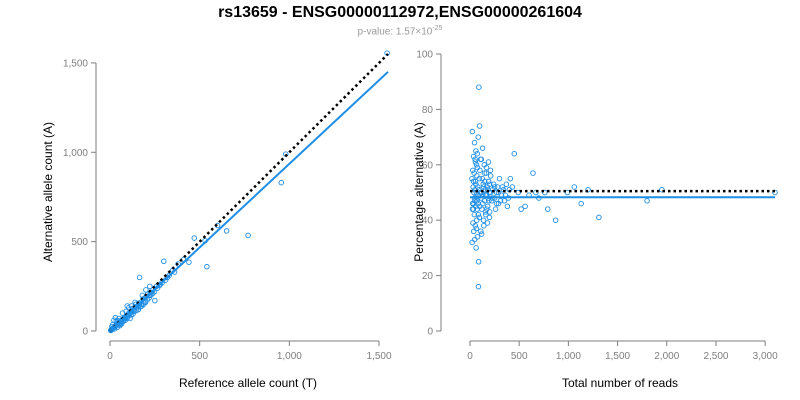 This screenshot has width=800, height=400. I want to click on plot2-y-tick-label: 80, so click(428, 110).